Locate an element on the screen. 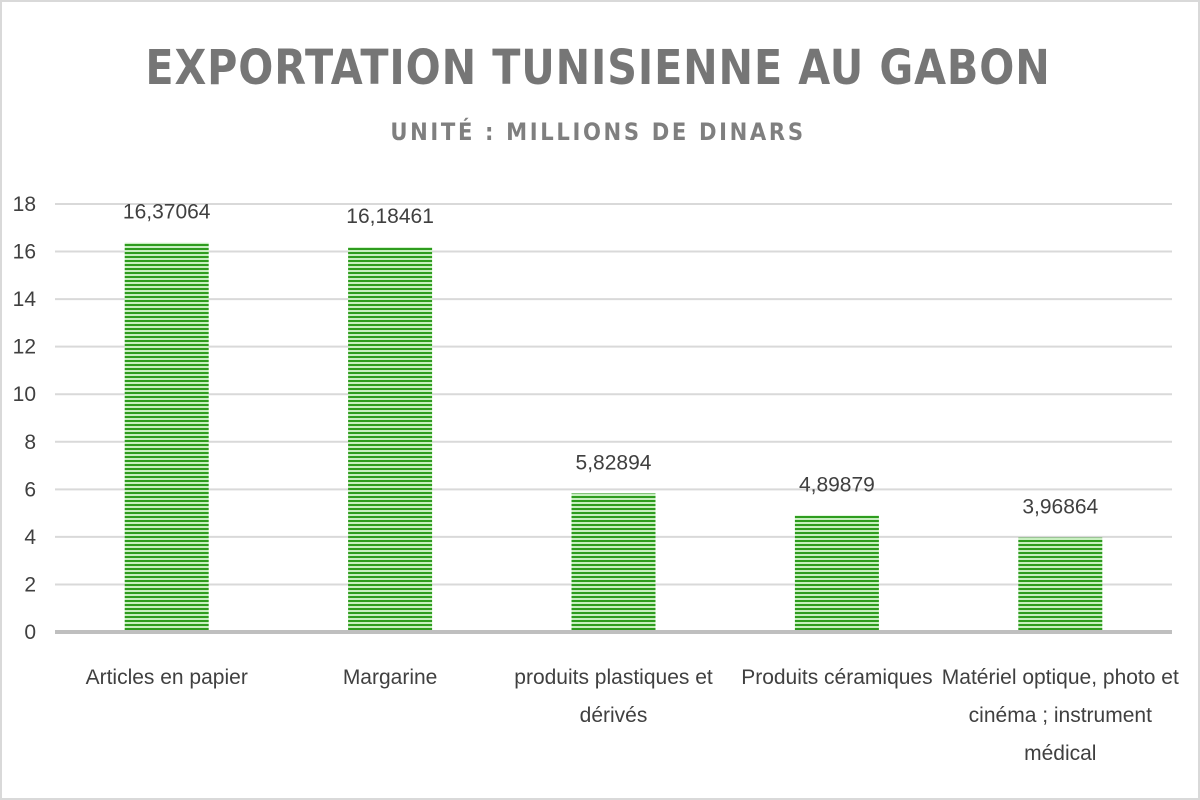 This screenshot has width=1200, height=800. chart-title: EXPORTATION TUNISIENNE AU GABON is located at coordinates (598, 68).